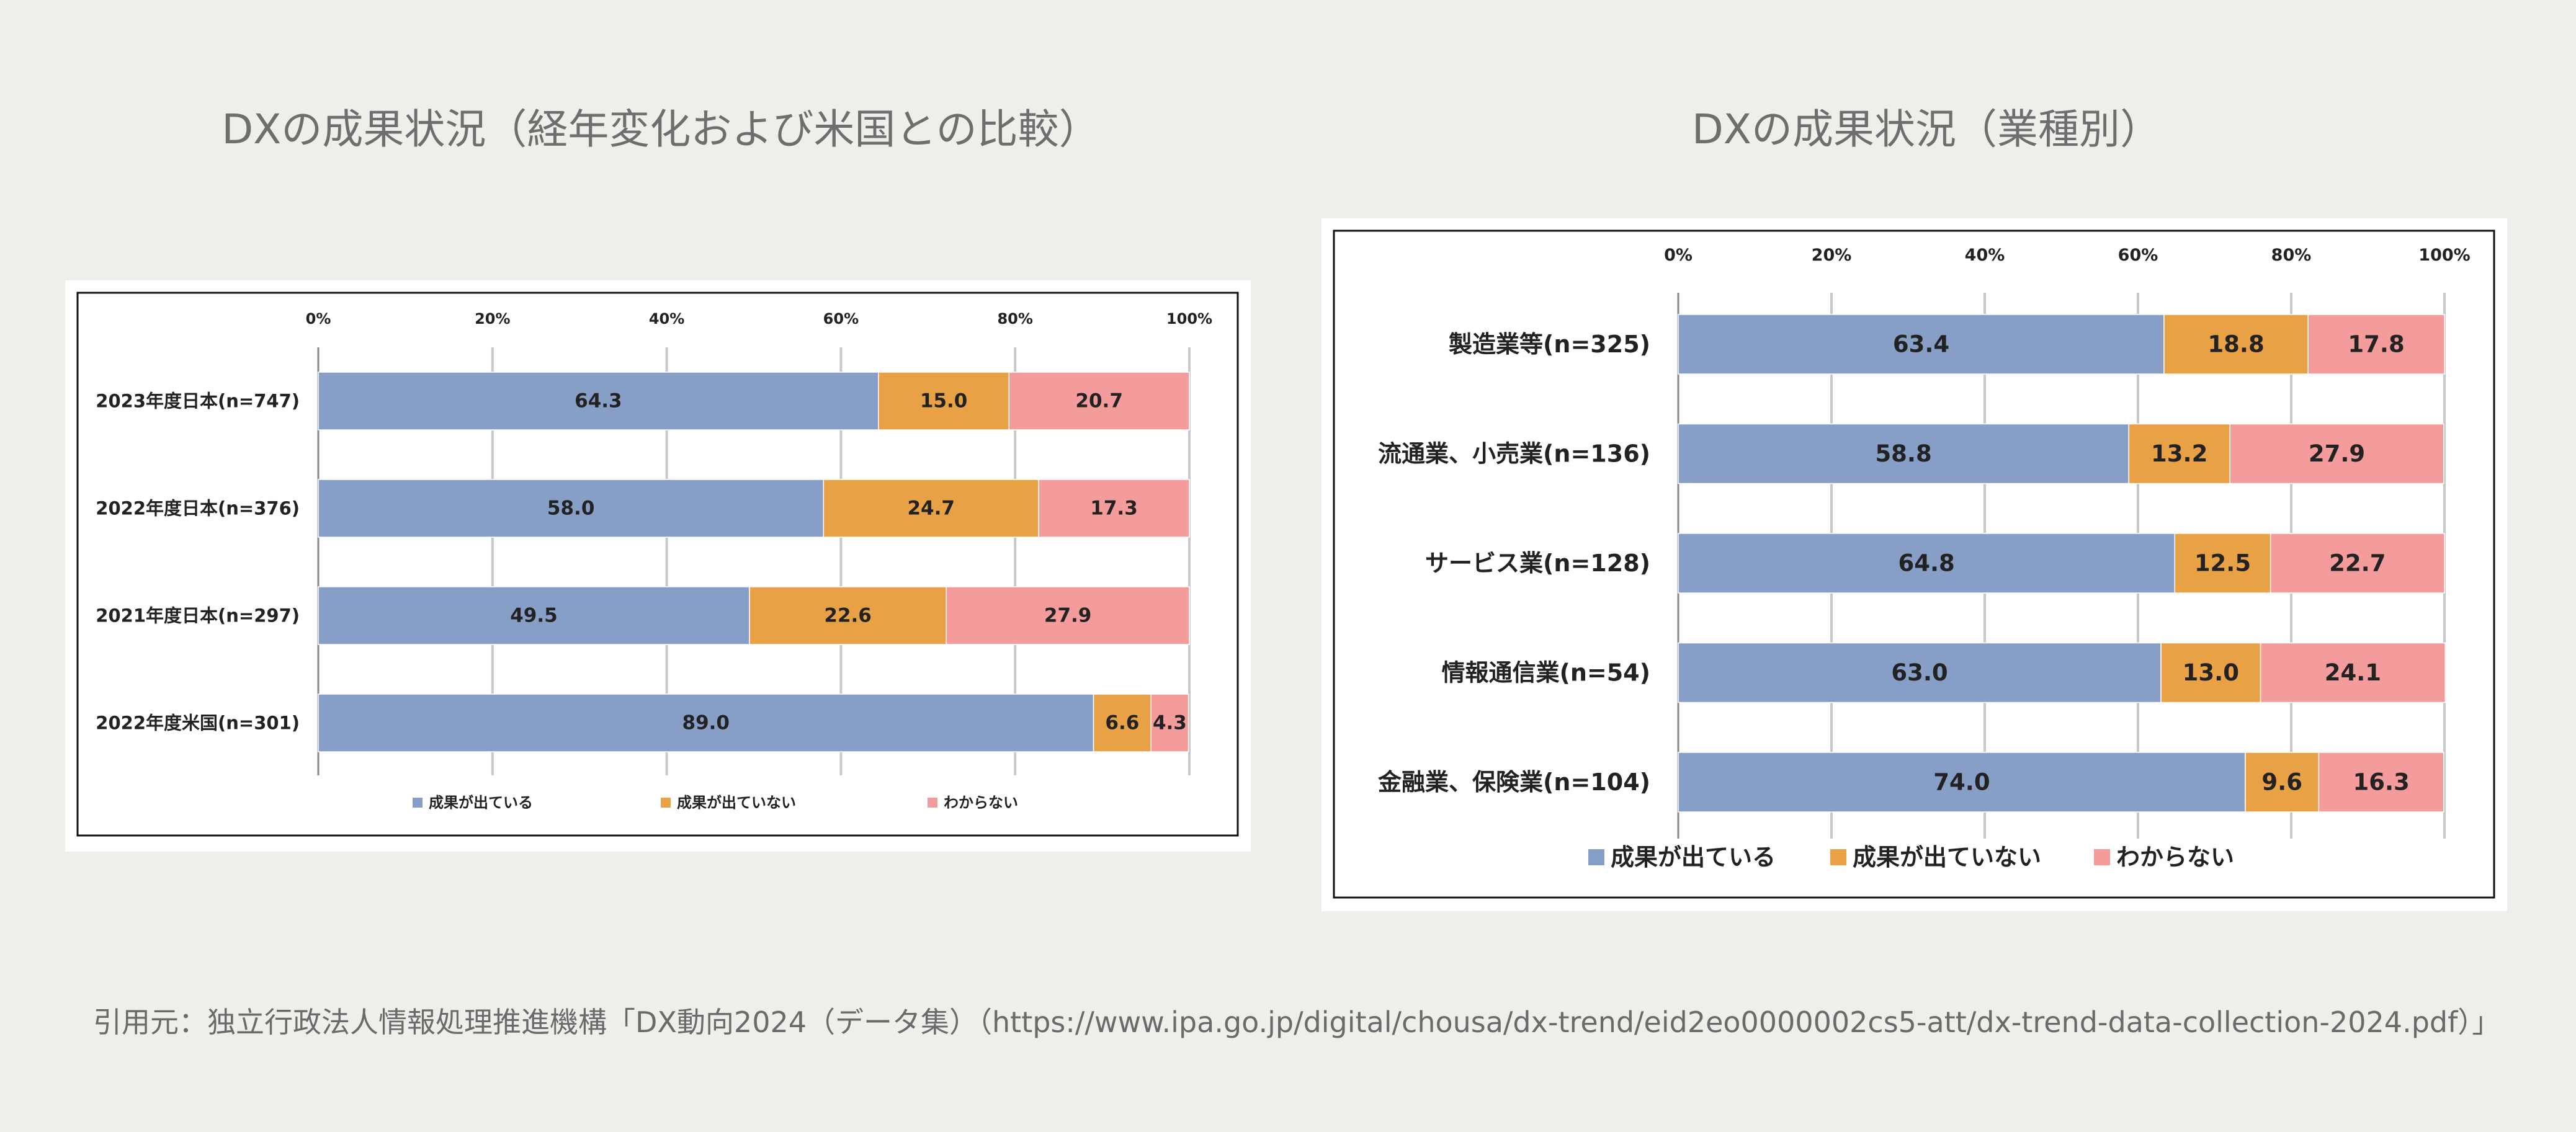  What do you see at coordinates (198, 723) in the screenshot?
I see `category-label: 2022年度米国(n=301)` at bounding box center [198, 723].